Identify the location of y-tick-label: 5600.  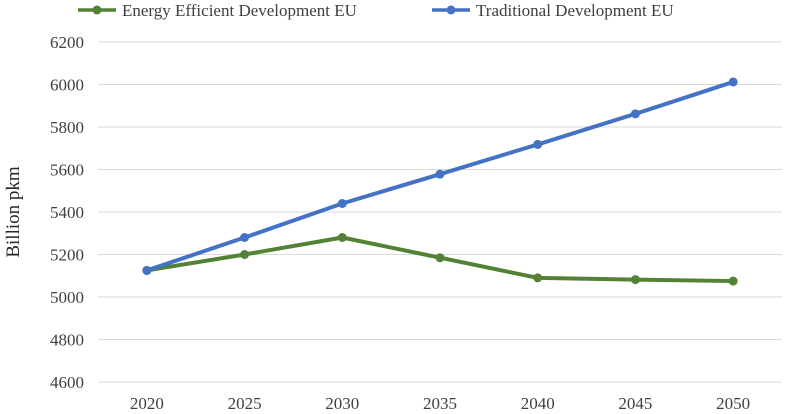
(67, 170).